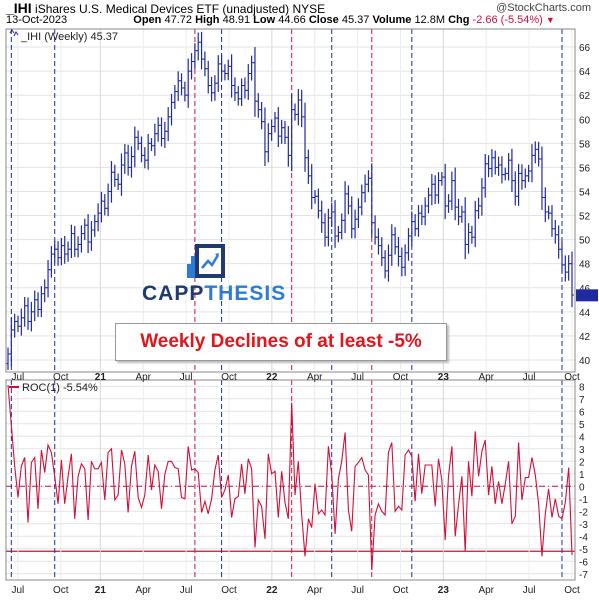 The image size is (599, 600). What do you see at coordinates (178, 20) in the screenshot?
I see `open-value: 47.72` at bounding box center [178, 20].